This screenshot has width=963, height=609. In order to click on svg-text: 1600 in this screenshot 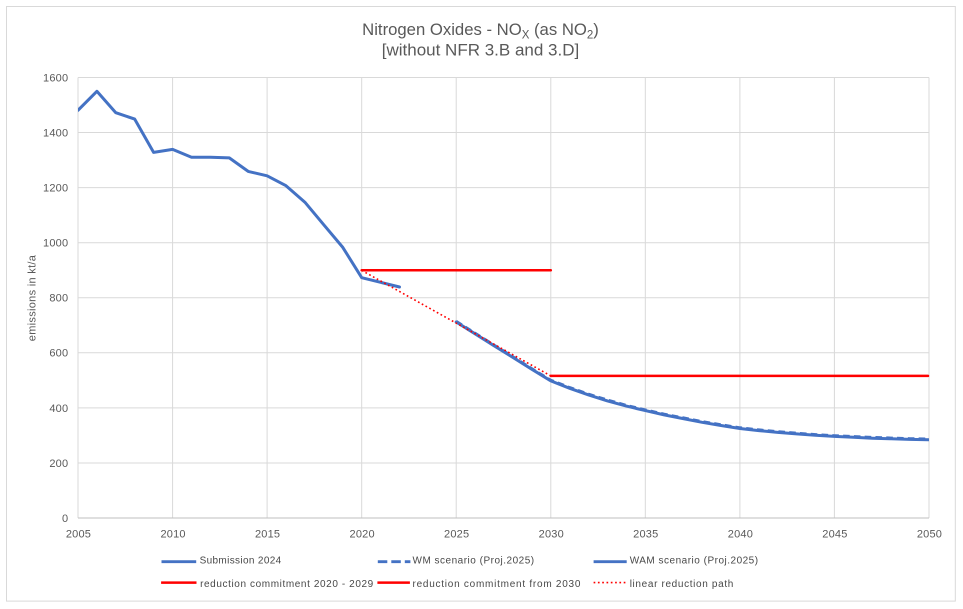, I will do `click(55, 78)`.